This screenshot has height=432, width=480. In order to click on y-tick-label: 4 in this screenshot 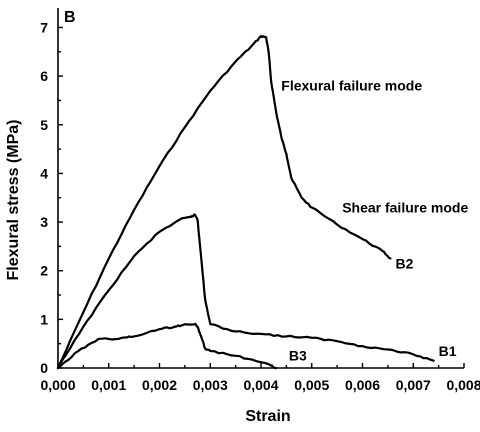, I will do `click(44, 173)`.